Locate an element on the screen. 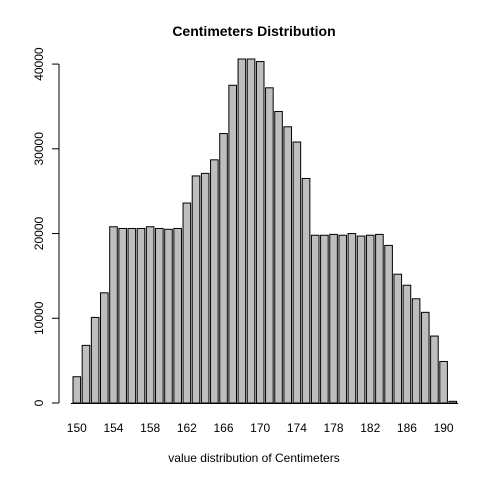  y-tick-label: 40000 is located at coordinates (39, 64).